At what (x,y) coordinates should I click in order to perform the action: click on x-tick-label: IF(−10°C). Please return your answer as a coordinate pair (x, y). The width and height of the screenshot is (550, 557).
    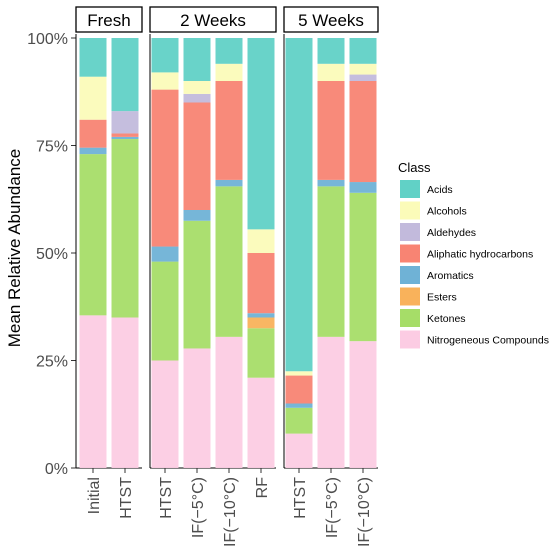
    Looking at the image, I should click on (230, 512).